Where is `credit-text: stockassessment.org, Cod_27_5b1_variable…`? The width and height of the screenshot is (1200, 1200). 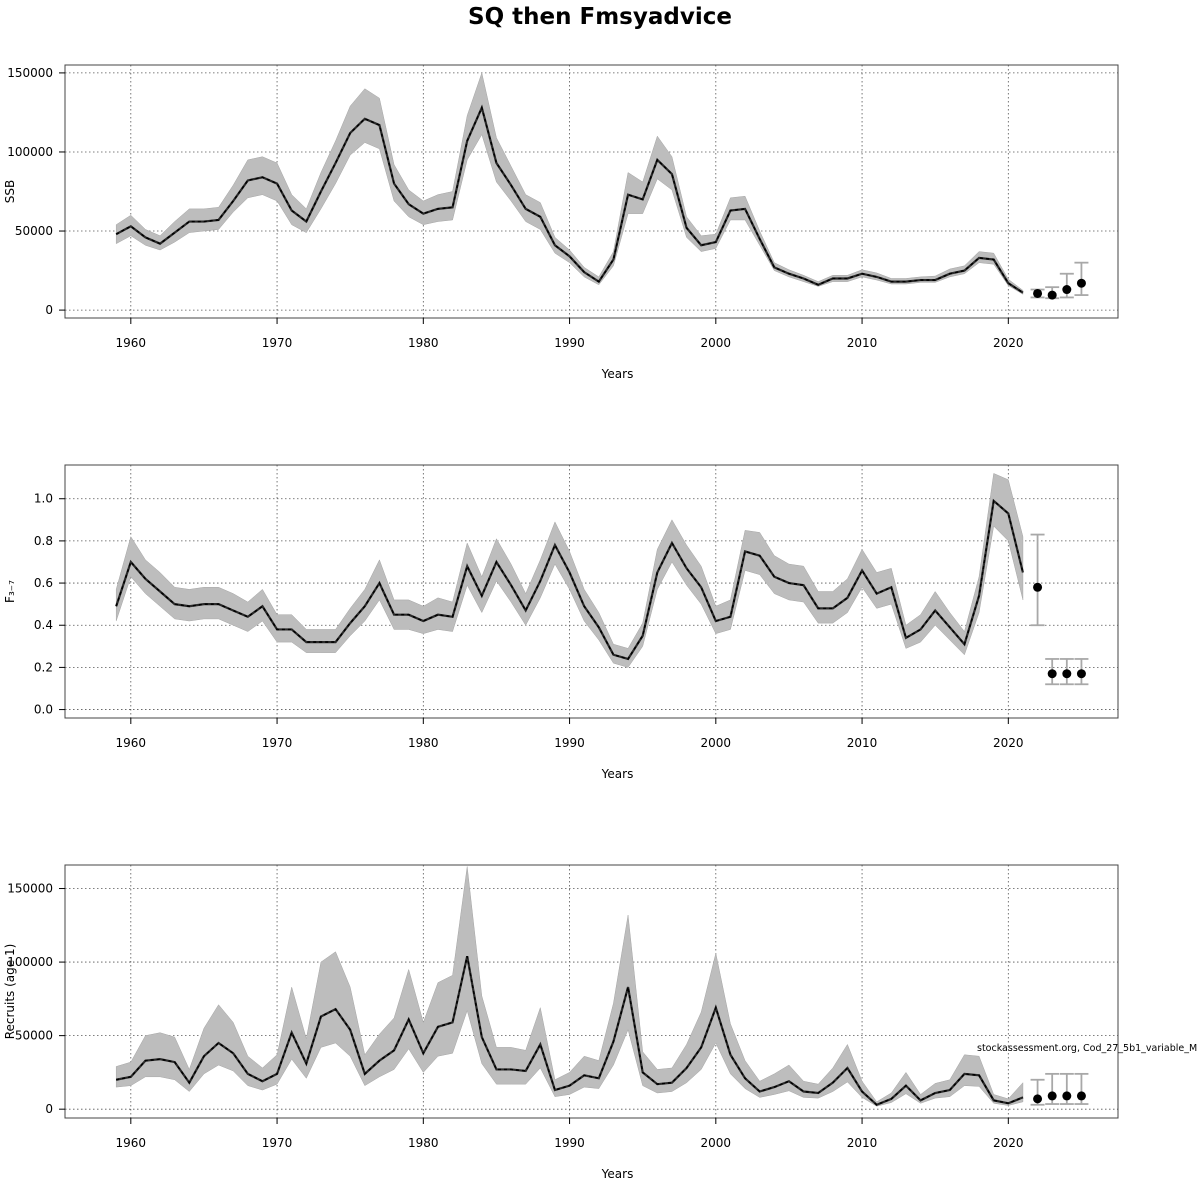
credit-text: stockassessment.org, Cod_27_5b1_variable… is located at coordinates (1087, 1048).